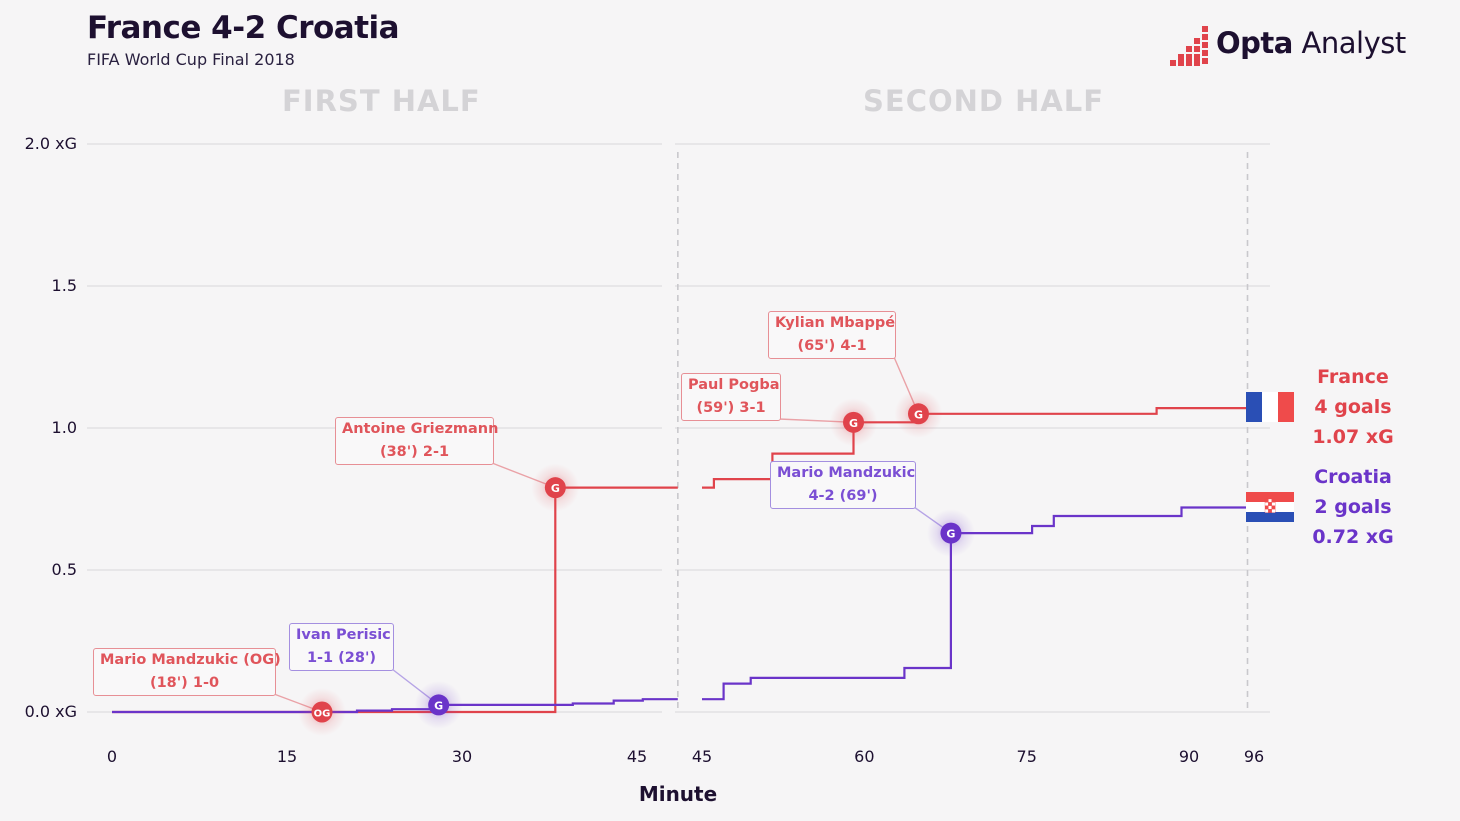 The image size is (1460, 821). I want to click on second-half-title: SECOND HALF, so click(984, 101).